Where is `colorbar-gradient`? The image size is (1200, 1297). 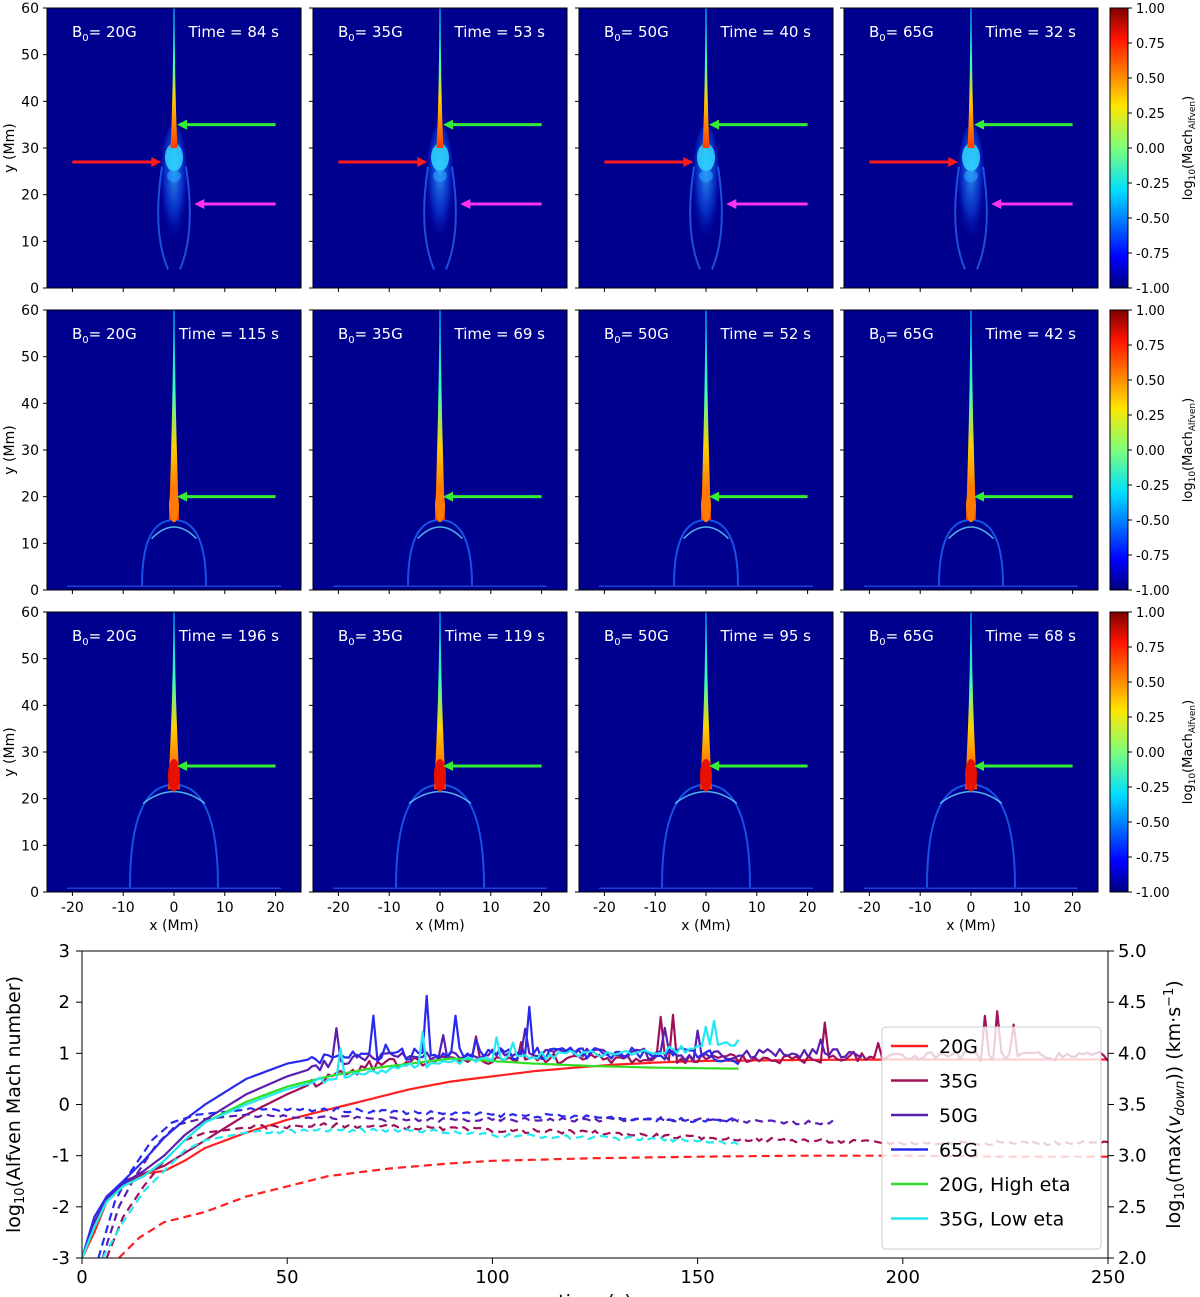
colorbar-gradient is located at coordinates (1119, 450).